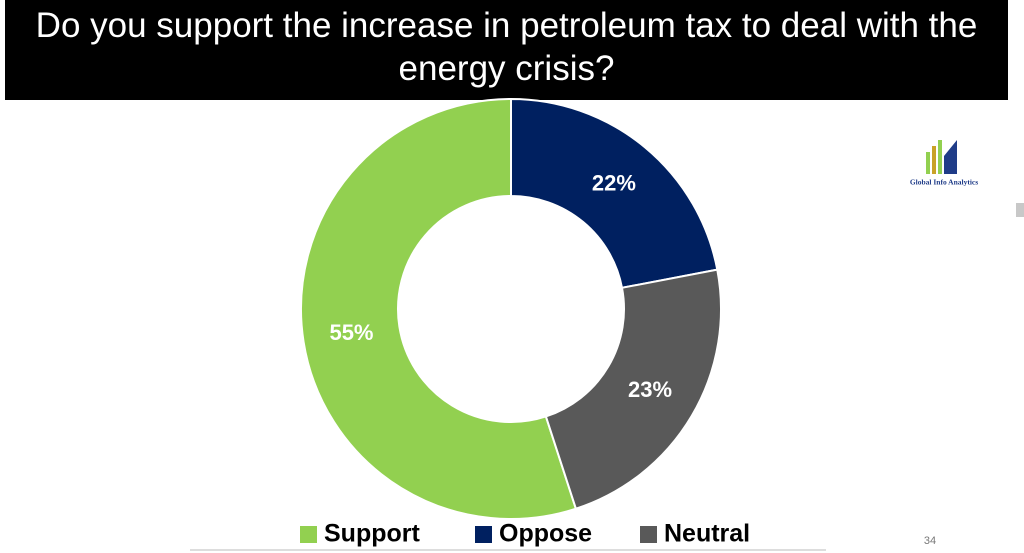 This screenshot has width=1024, height=553. Describe the element at coordinates (545, 534) in the screenshot. I see `legend-label: Oppose` at that location.